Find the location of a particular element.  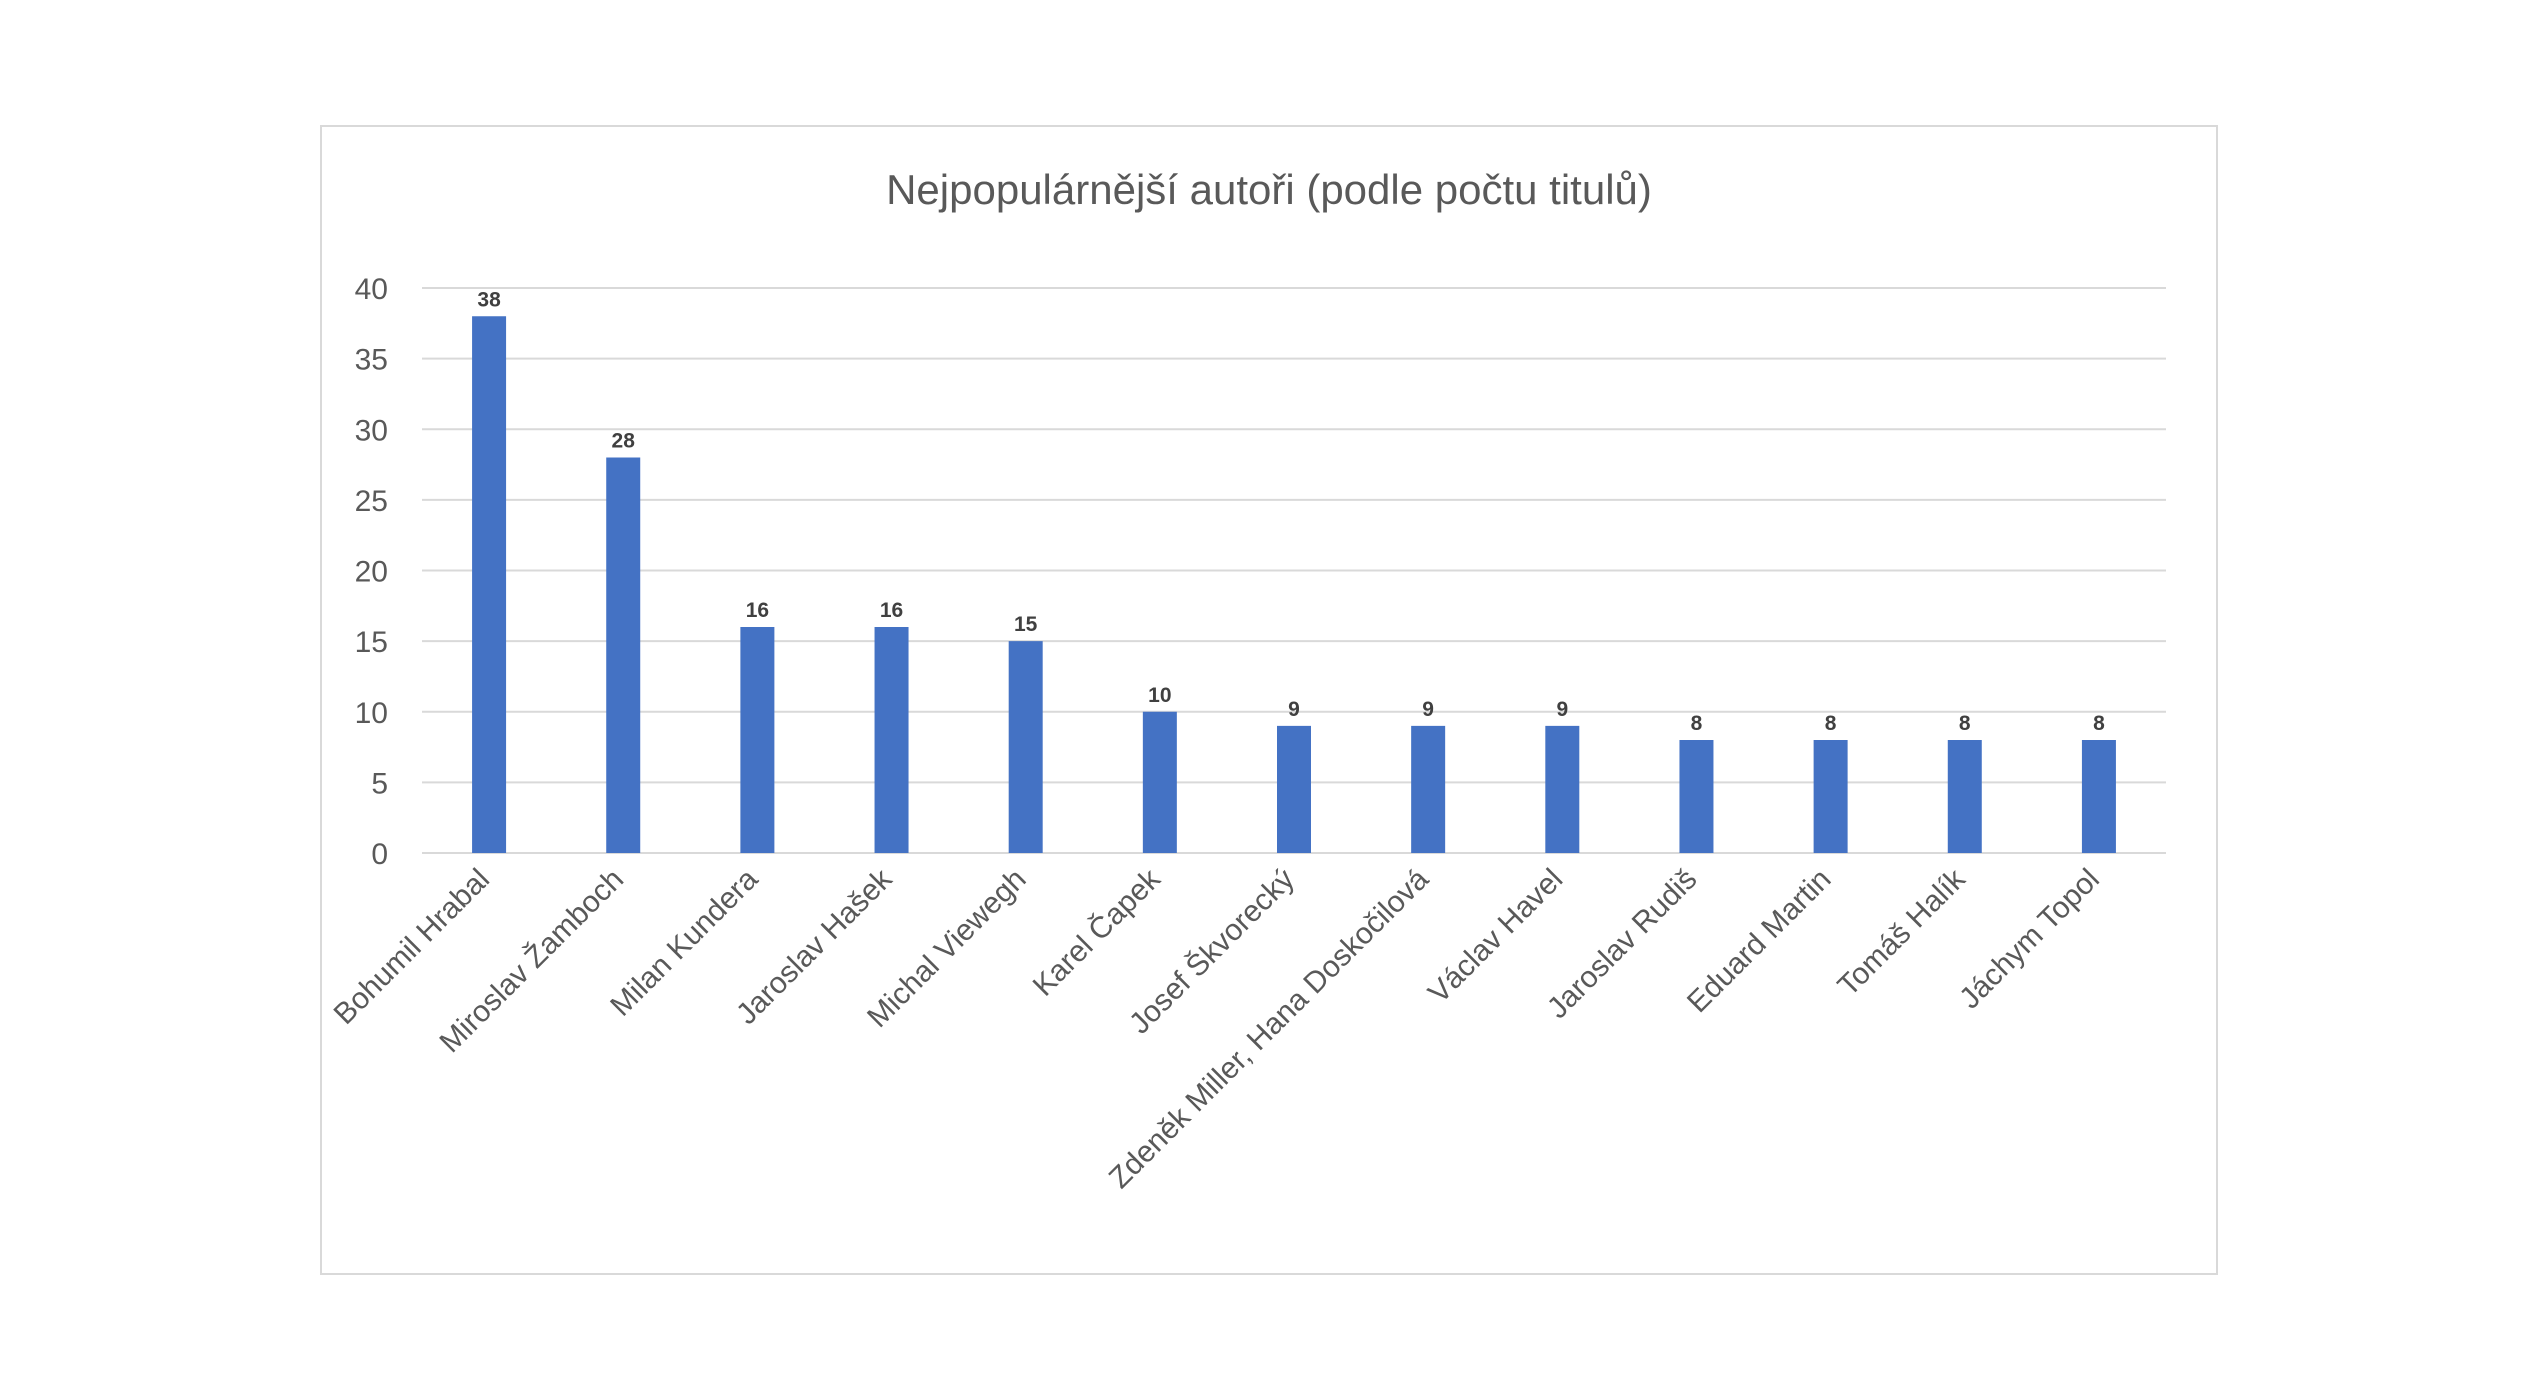

x-category-label: Karel Čapek is located at coordinates (1096, 931).